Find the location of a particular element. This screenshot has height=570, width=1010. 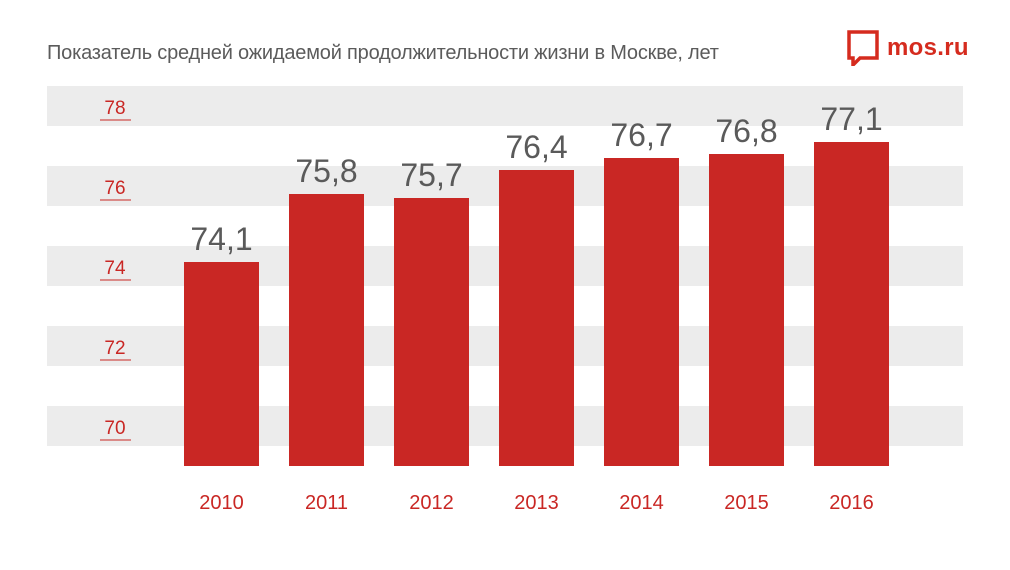

x-tick-label: 2016 is located at coordinates (851, 503).